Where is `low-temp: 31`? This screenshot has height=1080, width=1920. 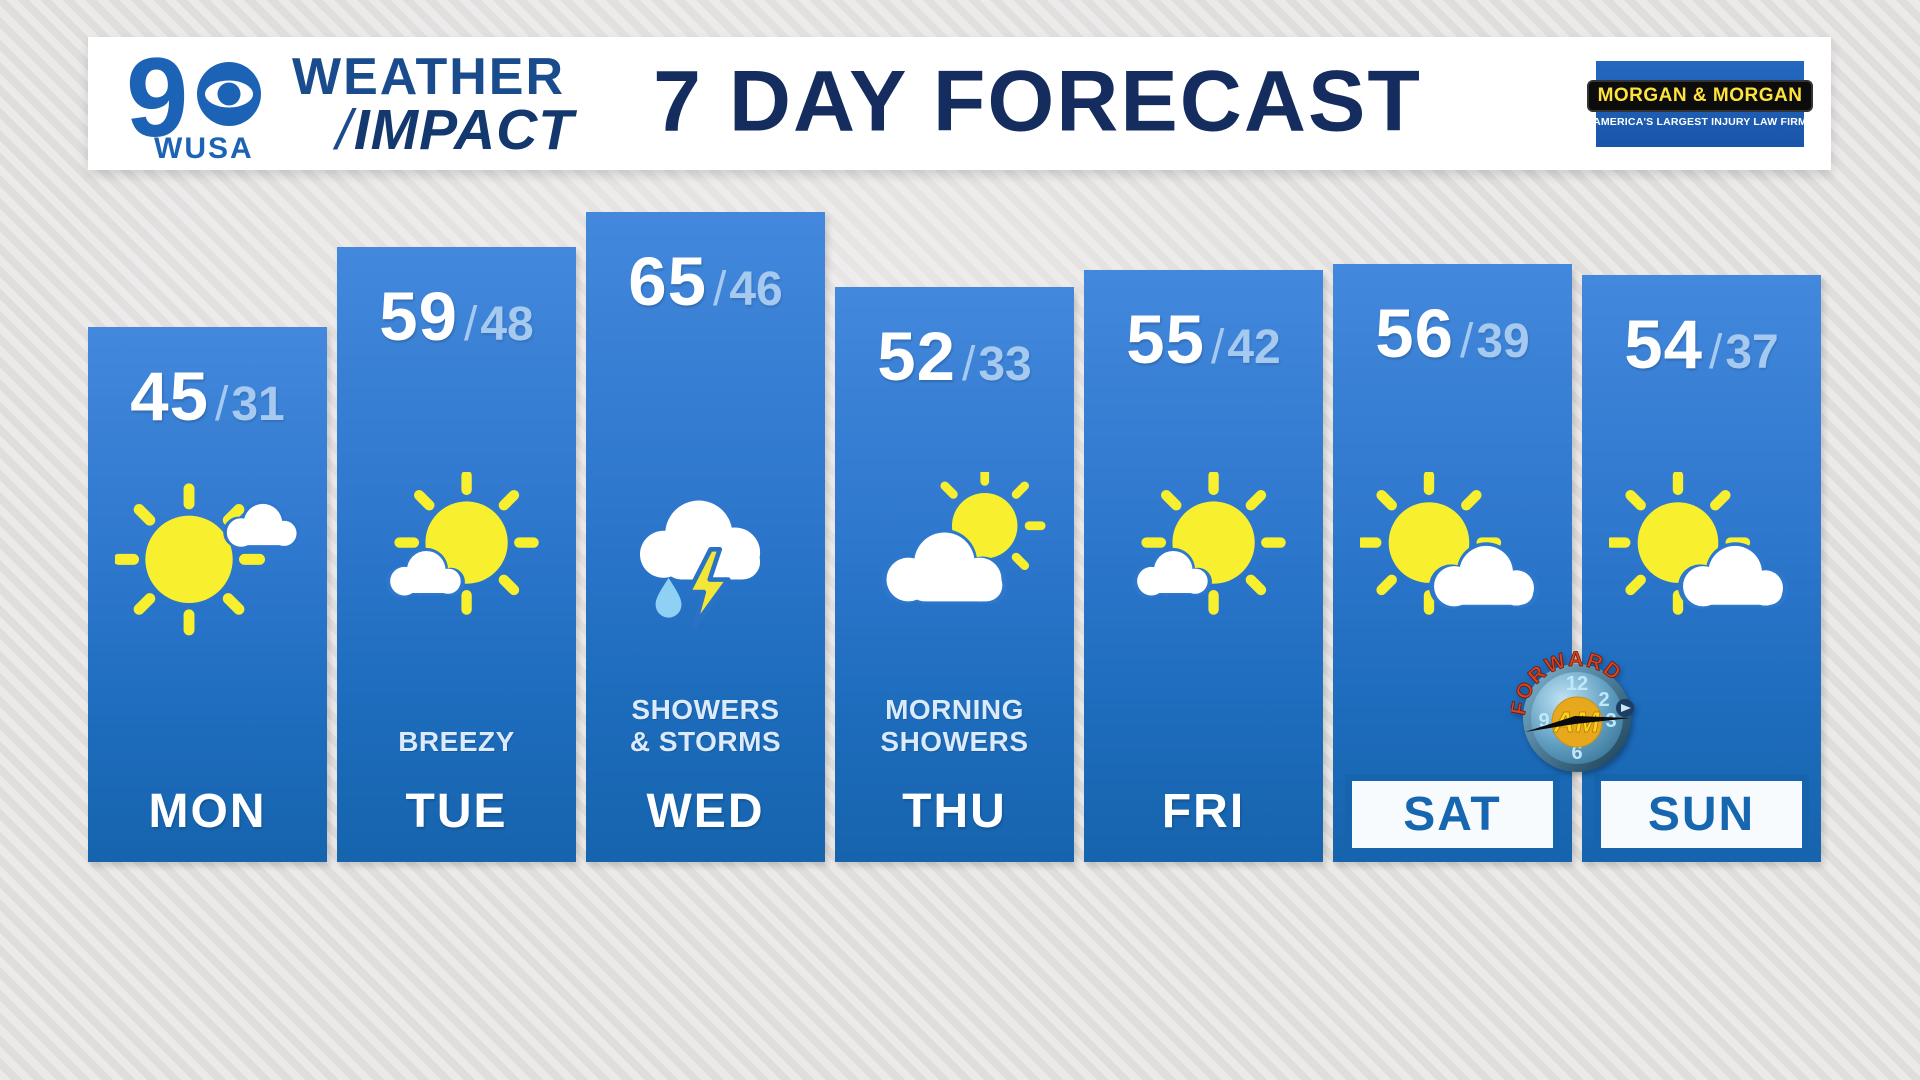
low-temp: 31 is located at coordinates (258, 404).